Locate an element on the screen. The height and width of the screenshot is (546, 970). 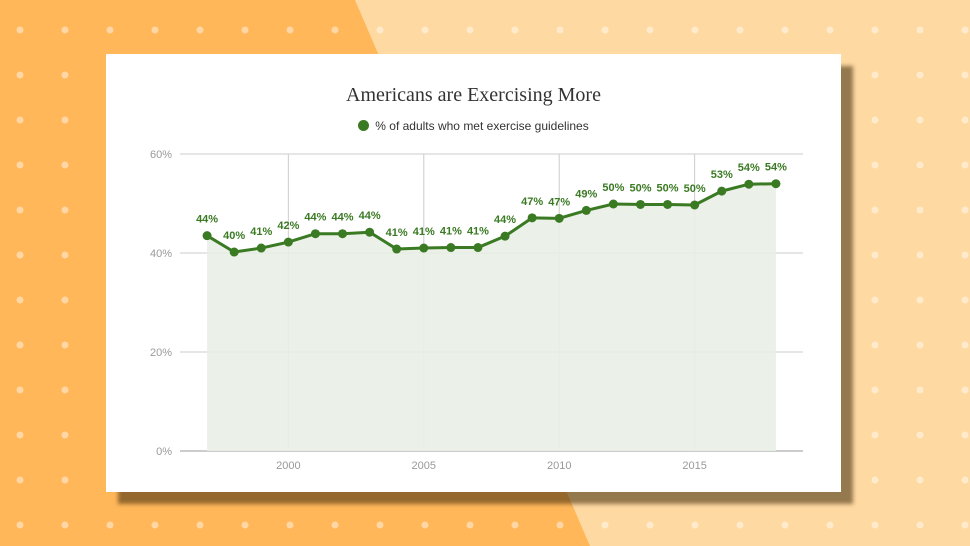
data-label: 54% is located at coordinates (776, 168).